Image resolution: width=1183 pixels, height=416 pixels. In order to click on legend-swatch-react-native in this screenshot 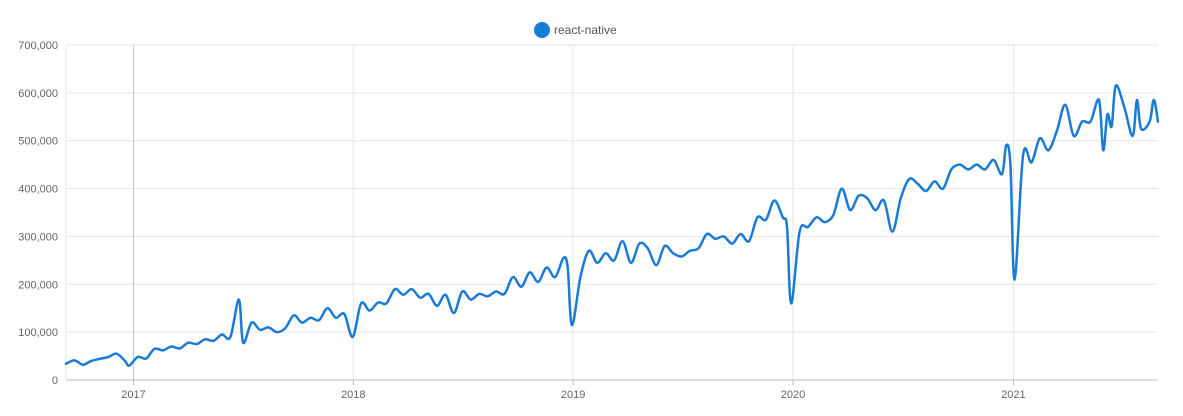, I will do `click(542, 30)`.